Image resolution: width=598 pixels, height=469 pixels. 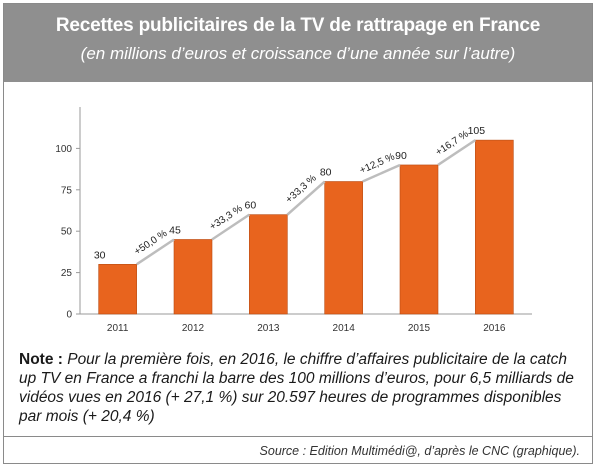 What do you see at coordinates (175, 230) in the screenshot?
I see `value-label: 45` at bounding box center [175, 230].